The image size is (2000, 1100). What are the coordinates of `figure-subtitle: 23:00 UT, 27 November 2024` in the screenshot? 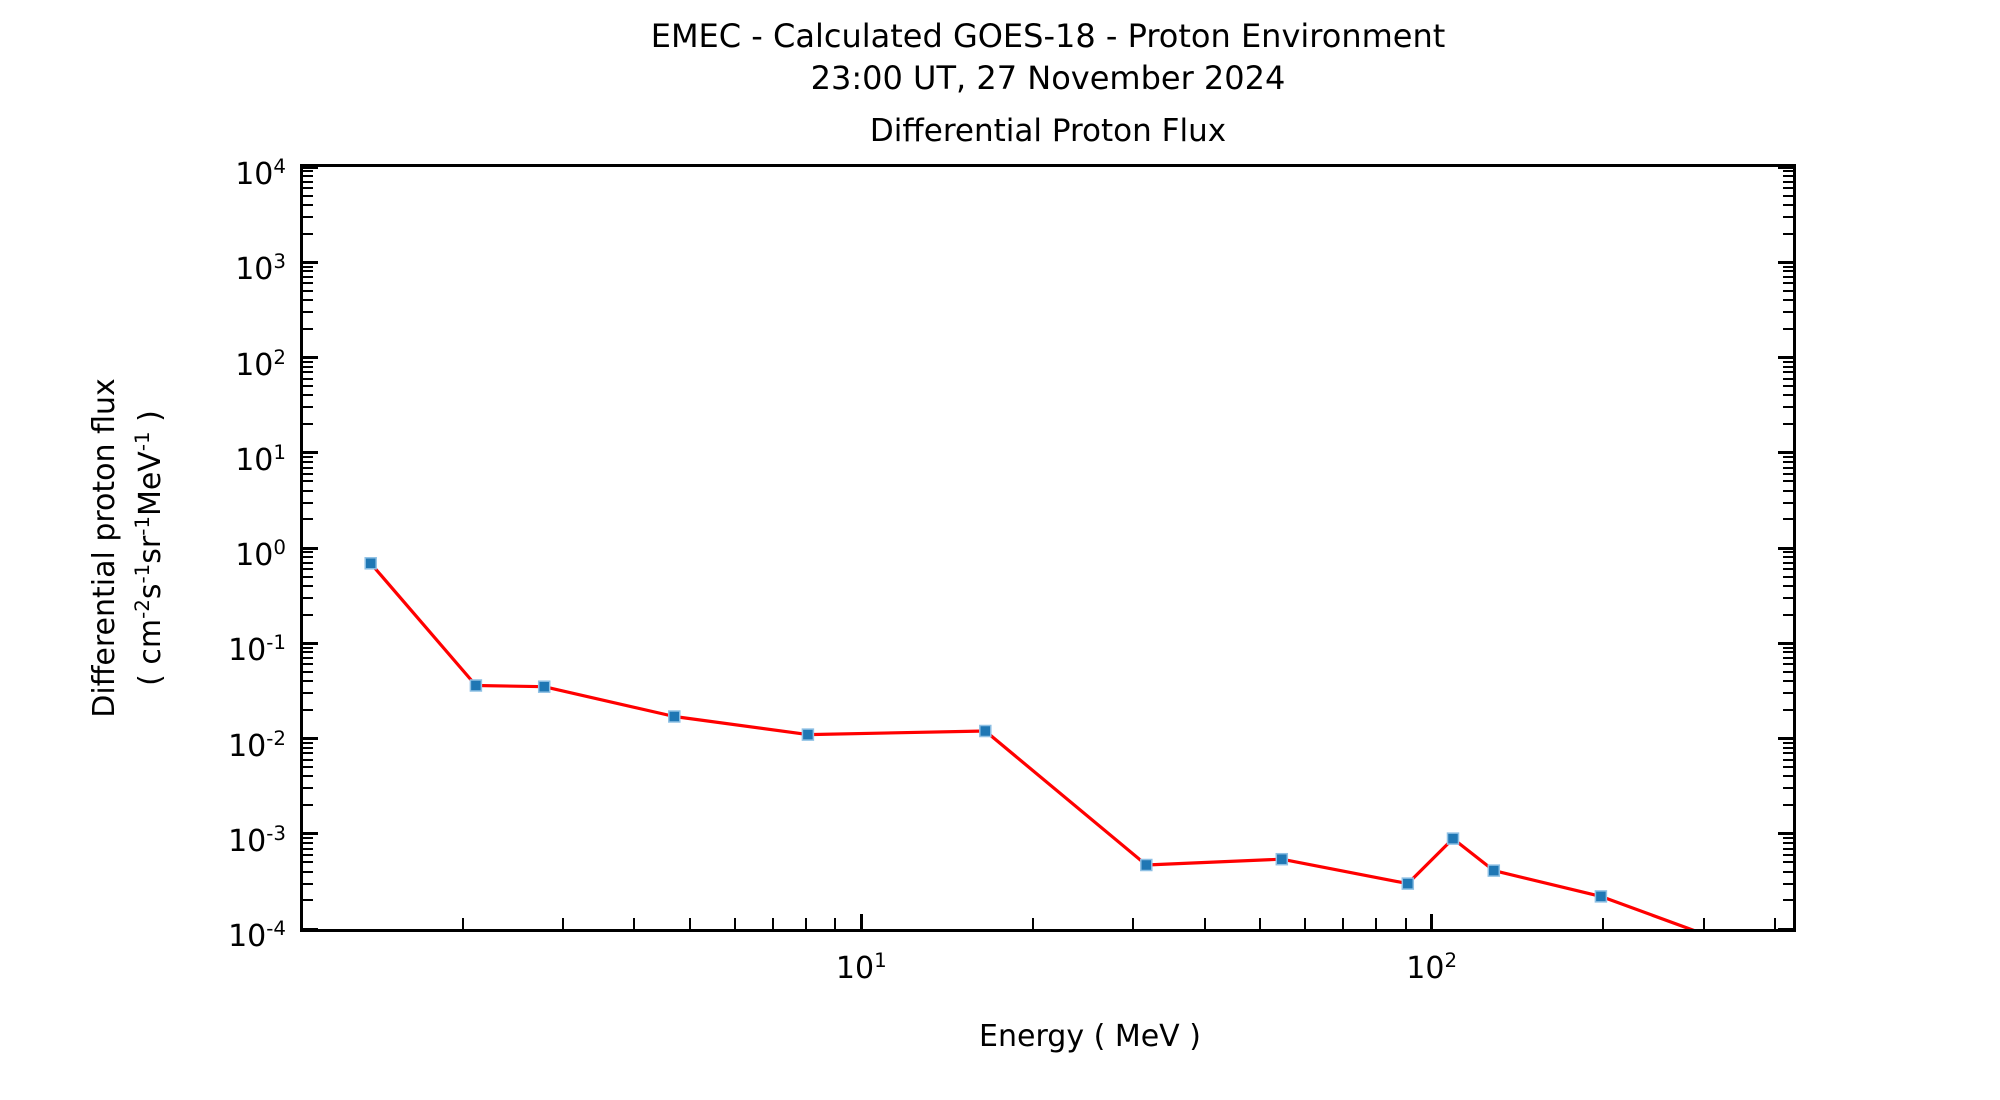 It's located at (1048, 78).